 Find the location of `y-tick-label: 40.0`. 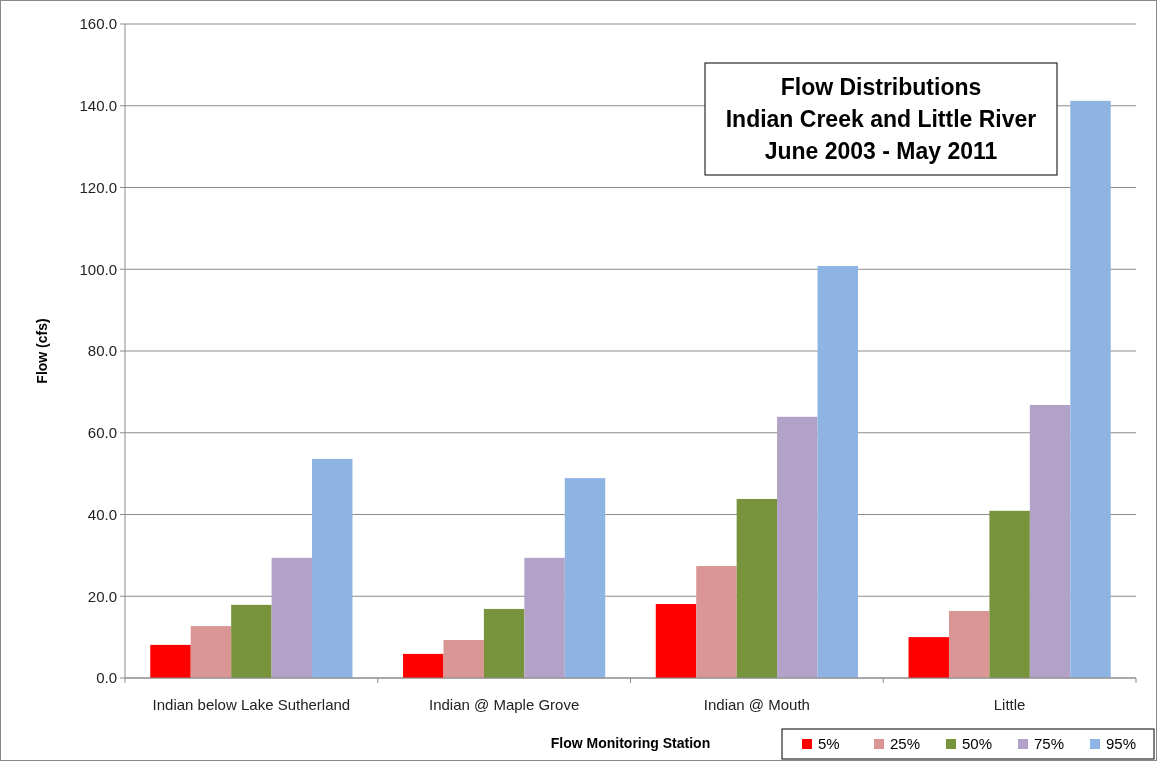

y-tick-label: 40.0 is located at coordinates (102, 514).